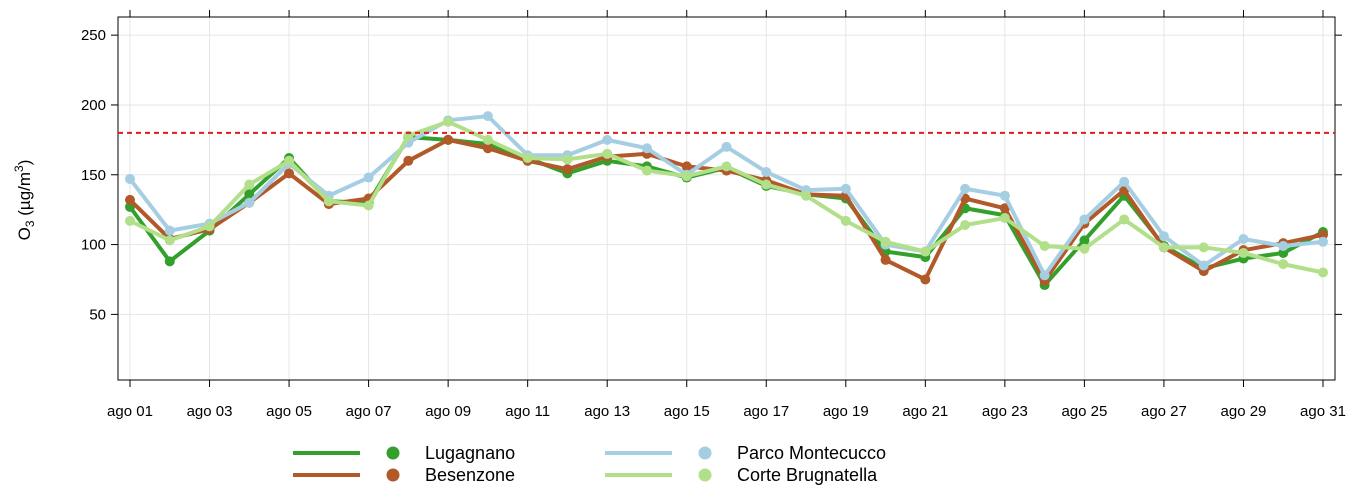  Describe the element at coordinates (811, 453) in the screenshot. I see `legend-label: Parco Montecucco` at that location.